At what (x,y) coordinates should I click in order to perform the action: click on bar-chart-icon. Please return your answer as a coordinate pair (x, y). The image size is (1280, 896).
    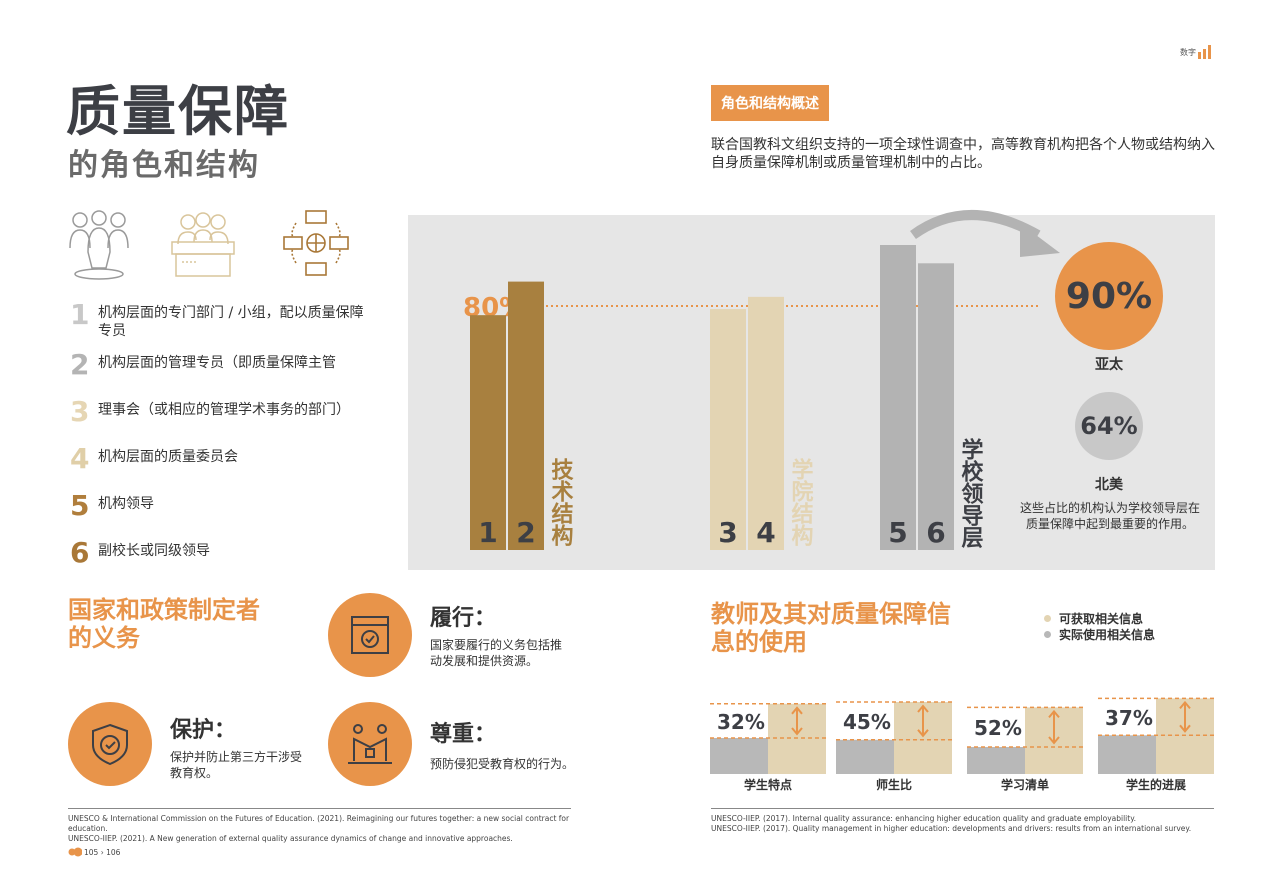
    Looking at the image, I should click on (1206, 51).